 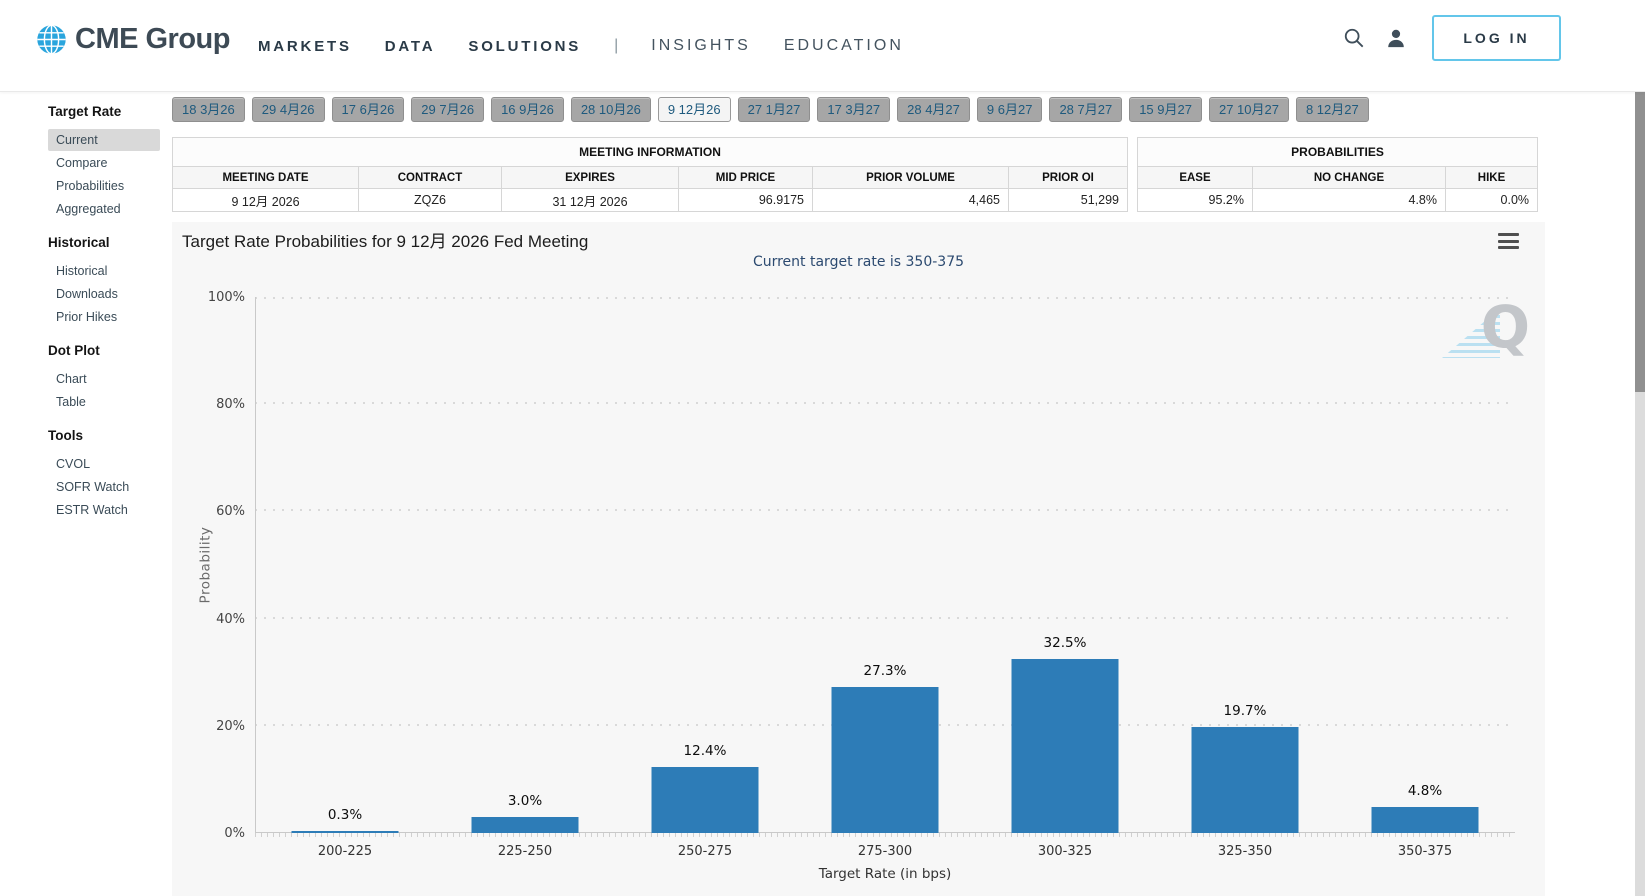 I want to click on sidebar-heading-tools: Tools, so click(x=65, y=435).